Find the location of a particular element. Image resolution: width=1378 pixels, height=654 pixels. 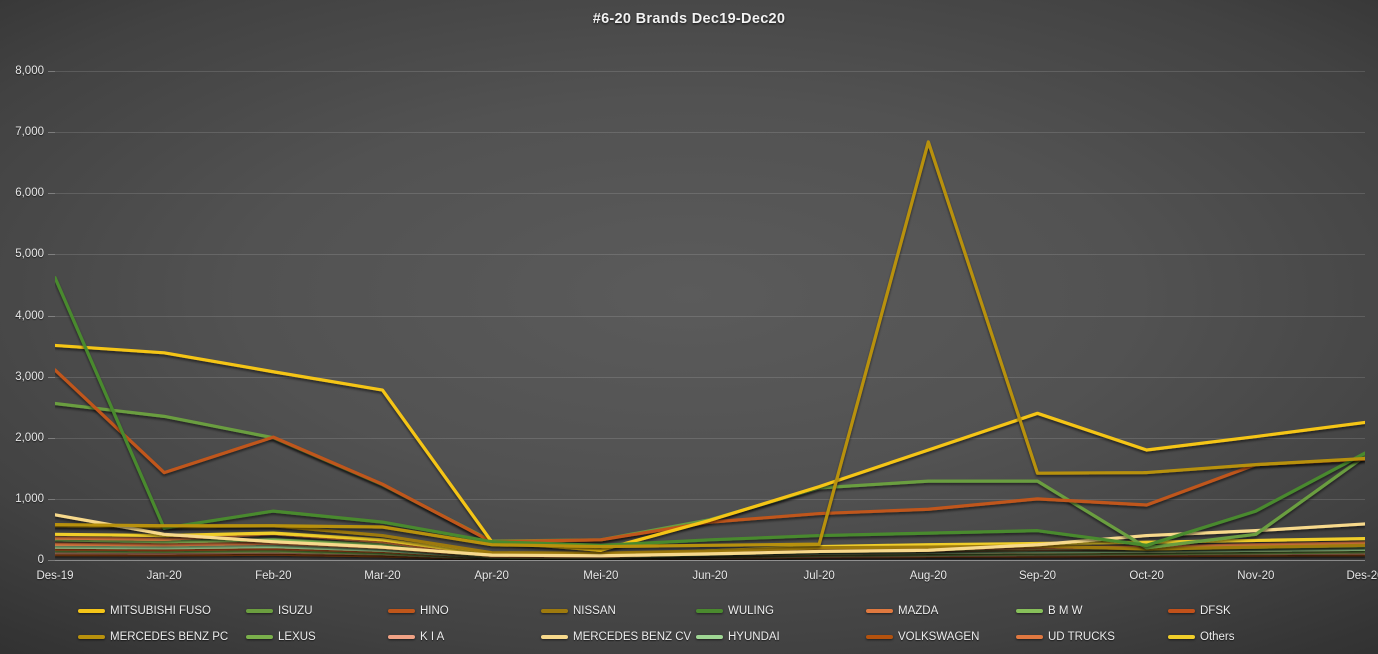

x-axis-label: Nov-20 is located at coordinates (1256, 576).